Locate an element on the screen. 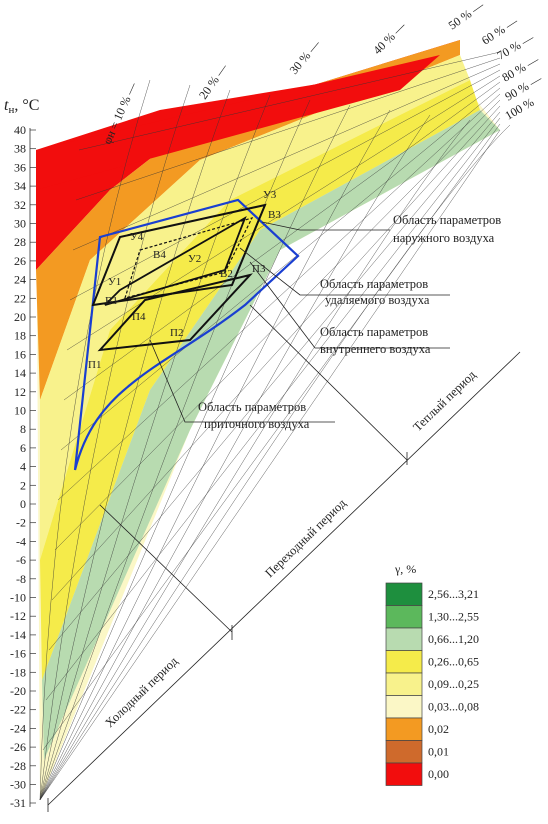 The image size is (548, 824). point-u1: У1 is located at coordinates (114, 282).